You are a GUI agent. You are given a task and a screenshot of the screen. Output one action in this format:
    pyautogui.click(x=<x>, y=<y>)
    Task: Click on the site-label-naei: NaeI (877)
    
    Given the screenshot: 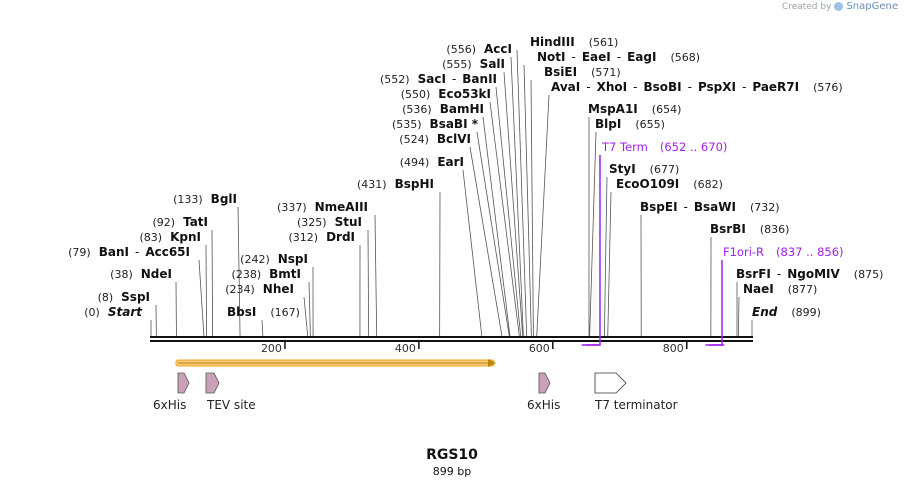 What is the action you would take?
    pyautogui.click(x=780, y=289)
    